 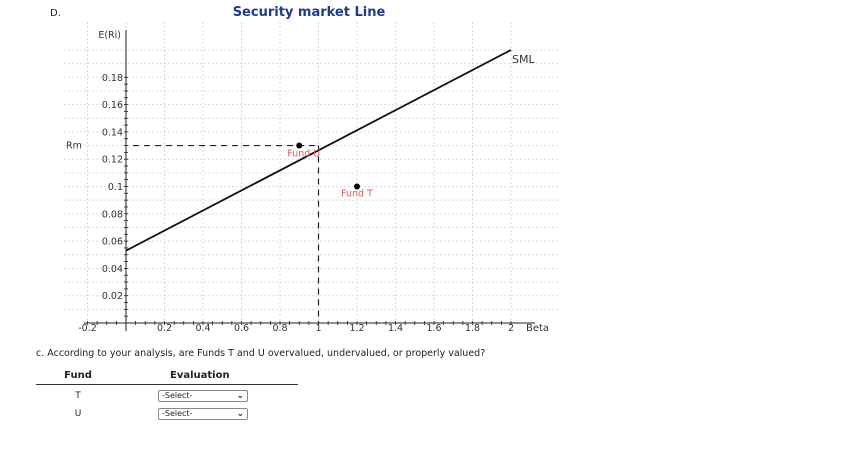 What do you see at coordinates (78, 375) in the screenshot?
I see `fund-header: Fund` at bounding box center [78, 375].